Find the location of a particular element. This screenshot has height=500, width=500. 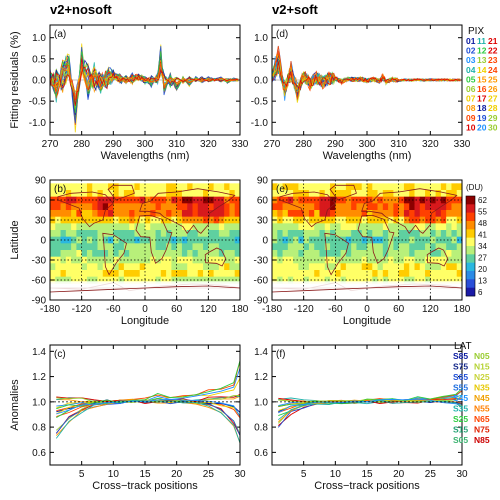

column-title-right: v2+soft is located at coordinates (295, 9).